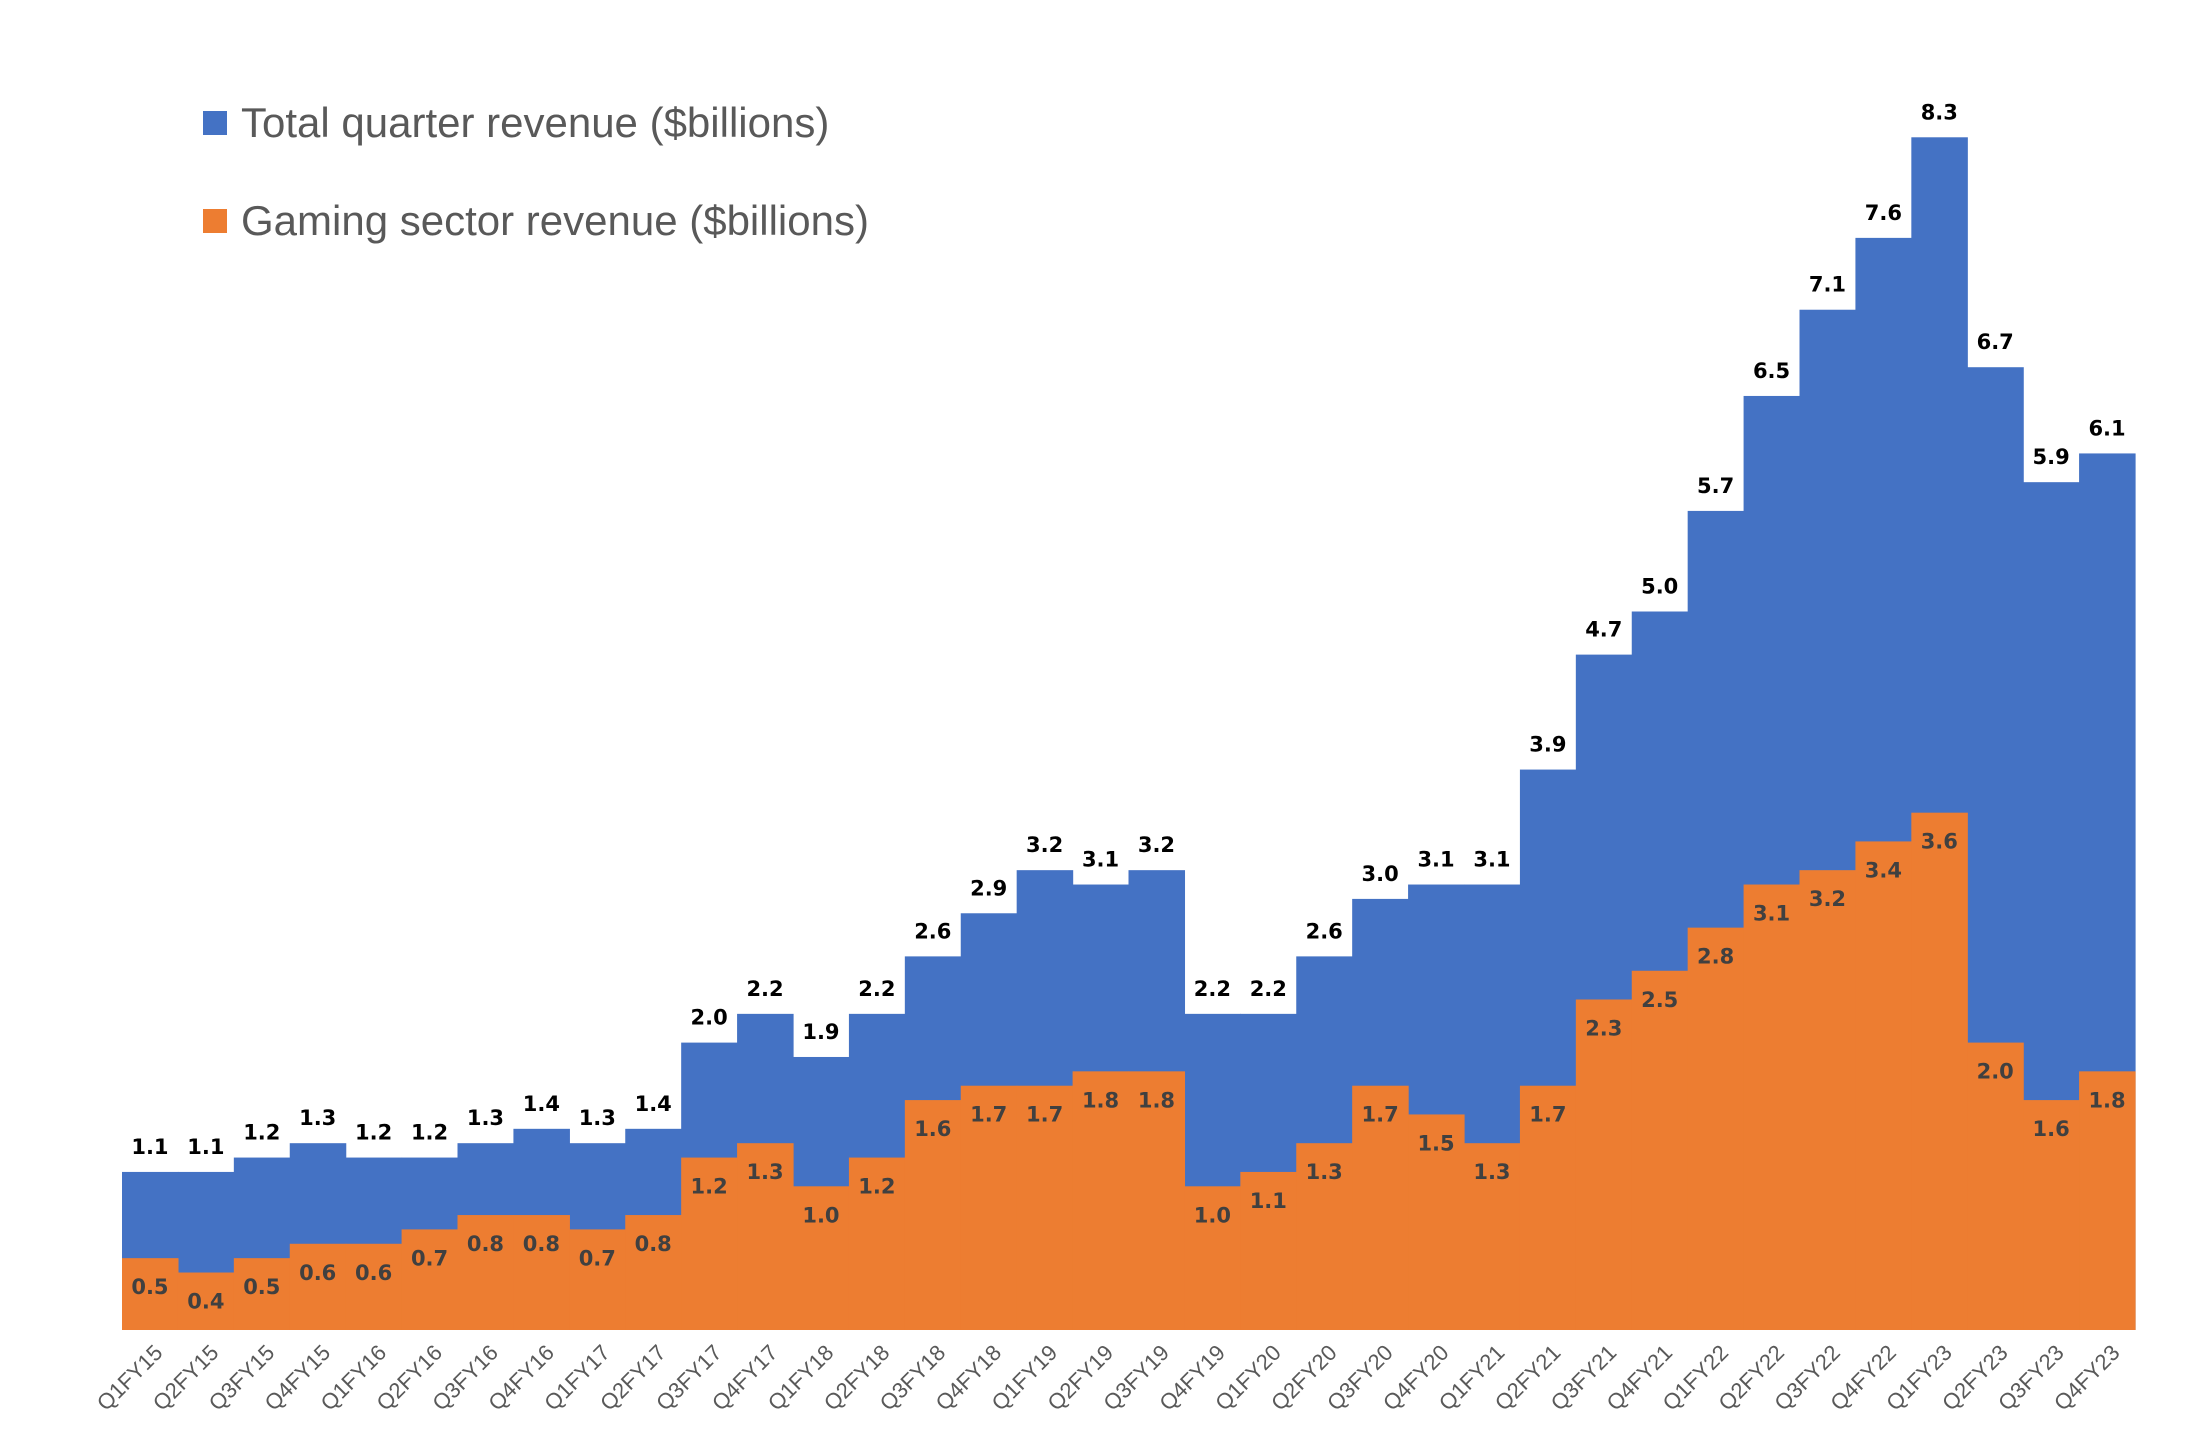  I want to click on total-value-label: 3.0, so click(1380, 874).